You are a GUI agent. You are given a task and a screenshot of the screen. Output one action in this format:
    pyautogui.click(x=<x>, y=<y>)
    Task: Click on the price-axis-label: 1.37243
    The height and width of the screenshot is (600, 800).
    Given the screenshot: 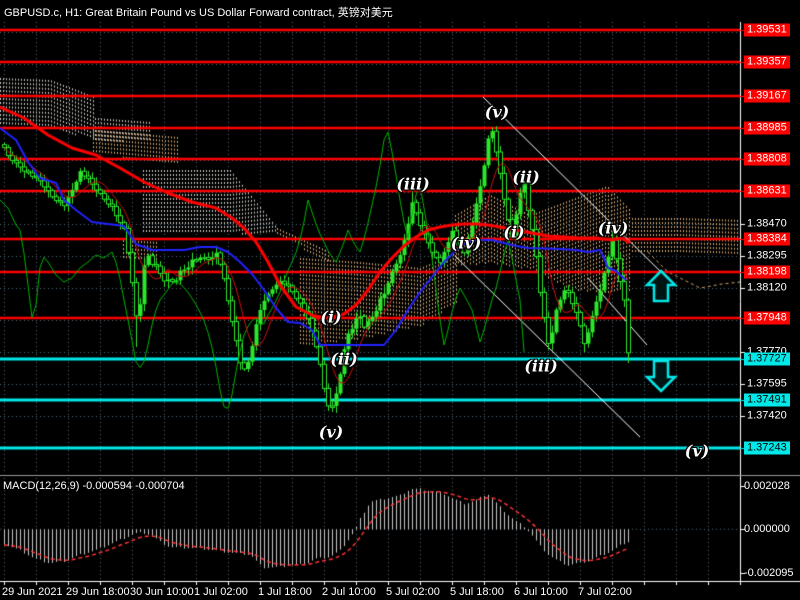 What is the action you would take?
    pyautogui.click(x=767, y=448)
    